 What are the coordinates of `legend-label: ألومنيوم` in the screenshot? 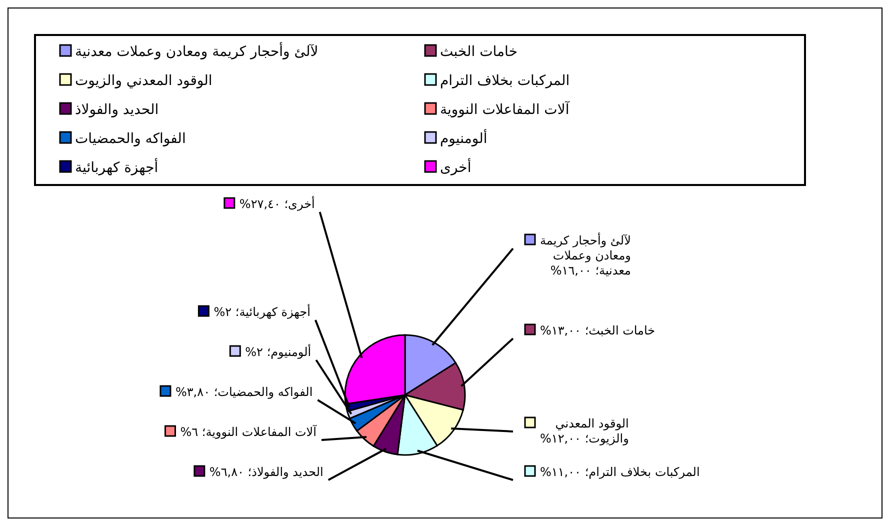 It's located at (464, 138).